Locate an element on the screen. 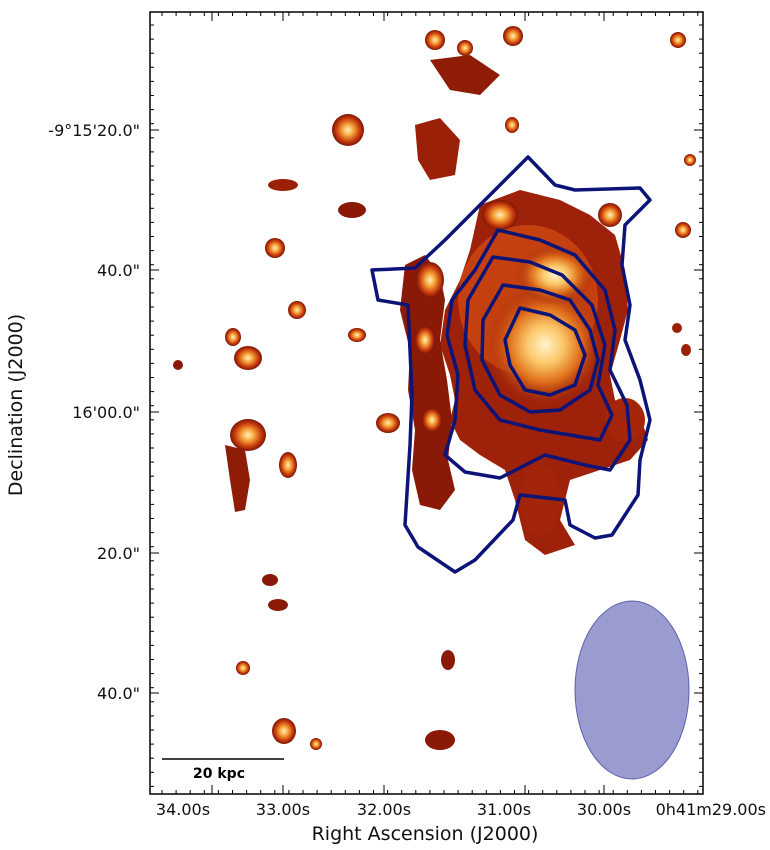 Image resolution: width=770 pixels, height=850 pixels. emission-knot-south is located at coordinates (540, 500).